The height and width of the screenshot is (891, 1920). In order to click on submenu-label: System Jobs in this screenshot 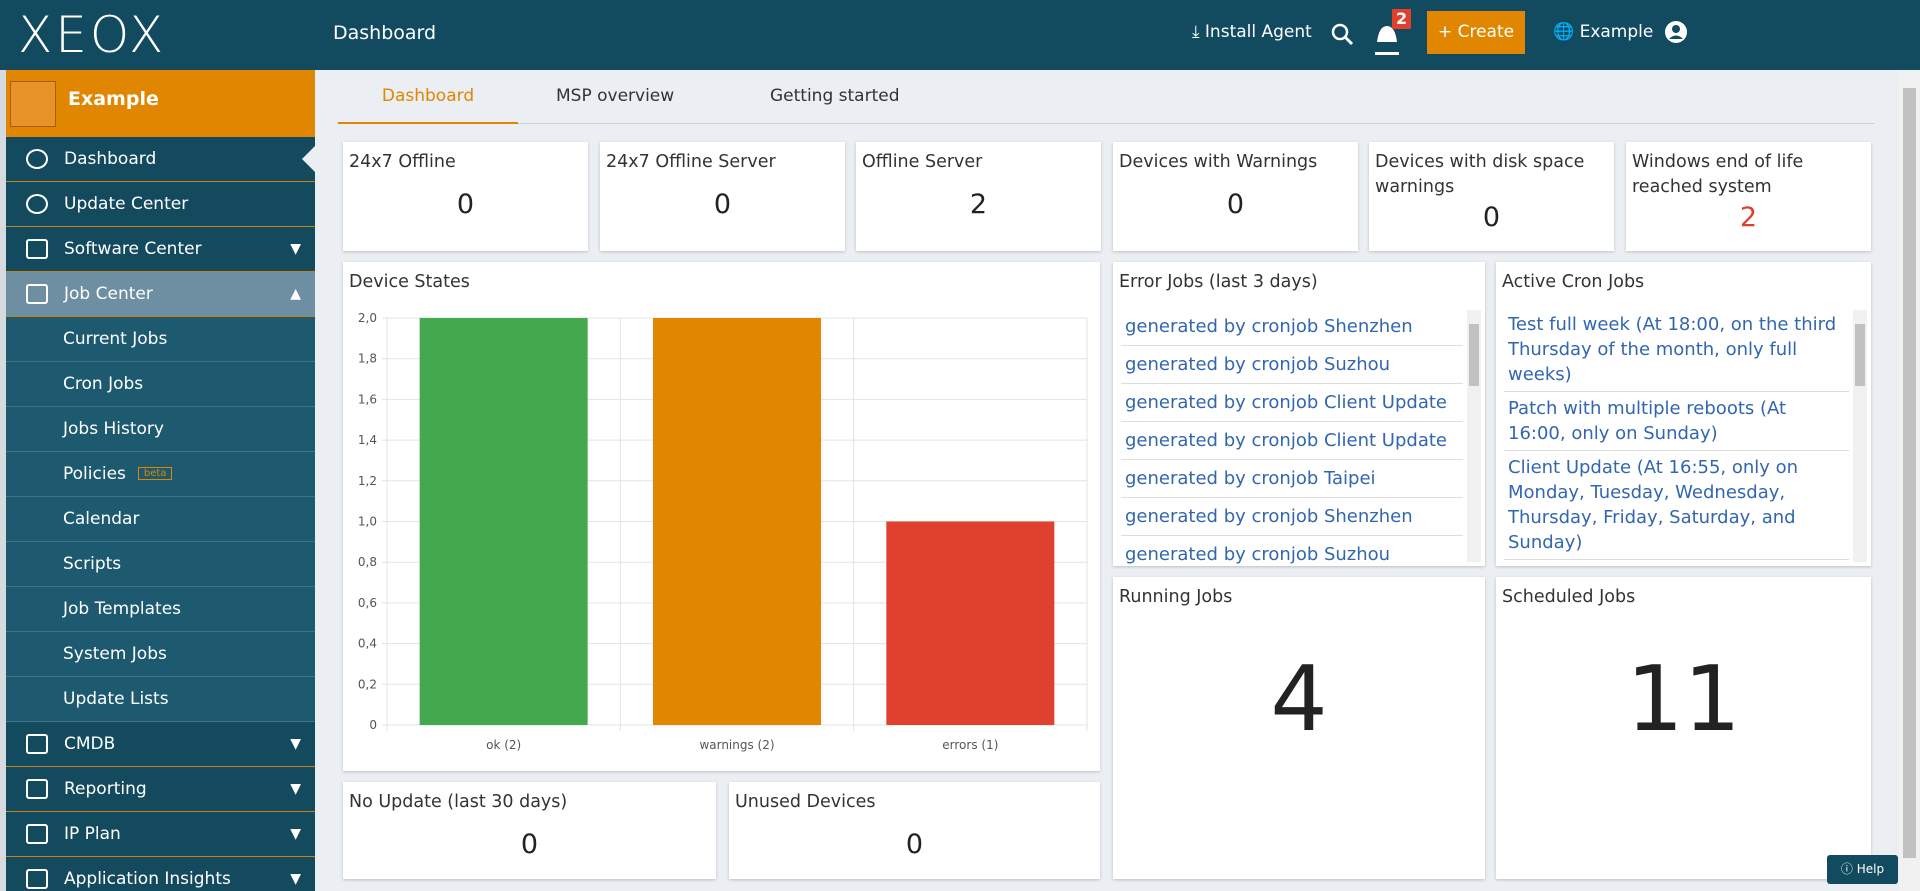, I will do `click(115, 654)`.